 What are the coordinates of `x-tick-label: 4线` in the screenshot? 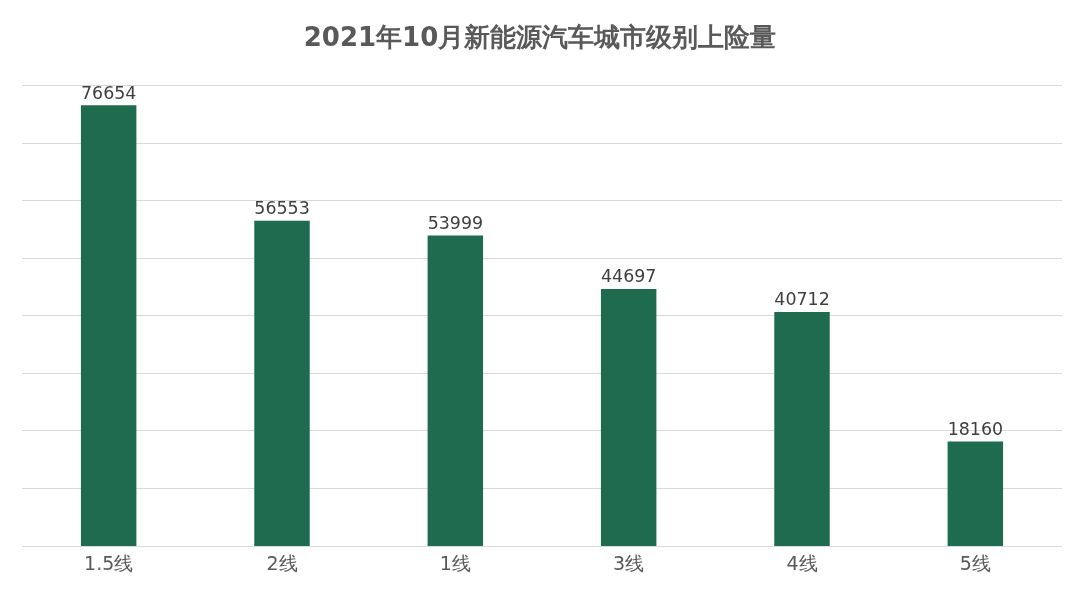 It's located at (802, 562).